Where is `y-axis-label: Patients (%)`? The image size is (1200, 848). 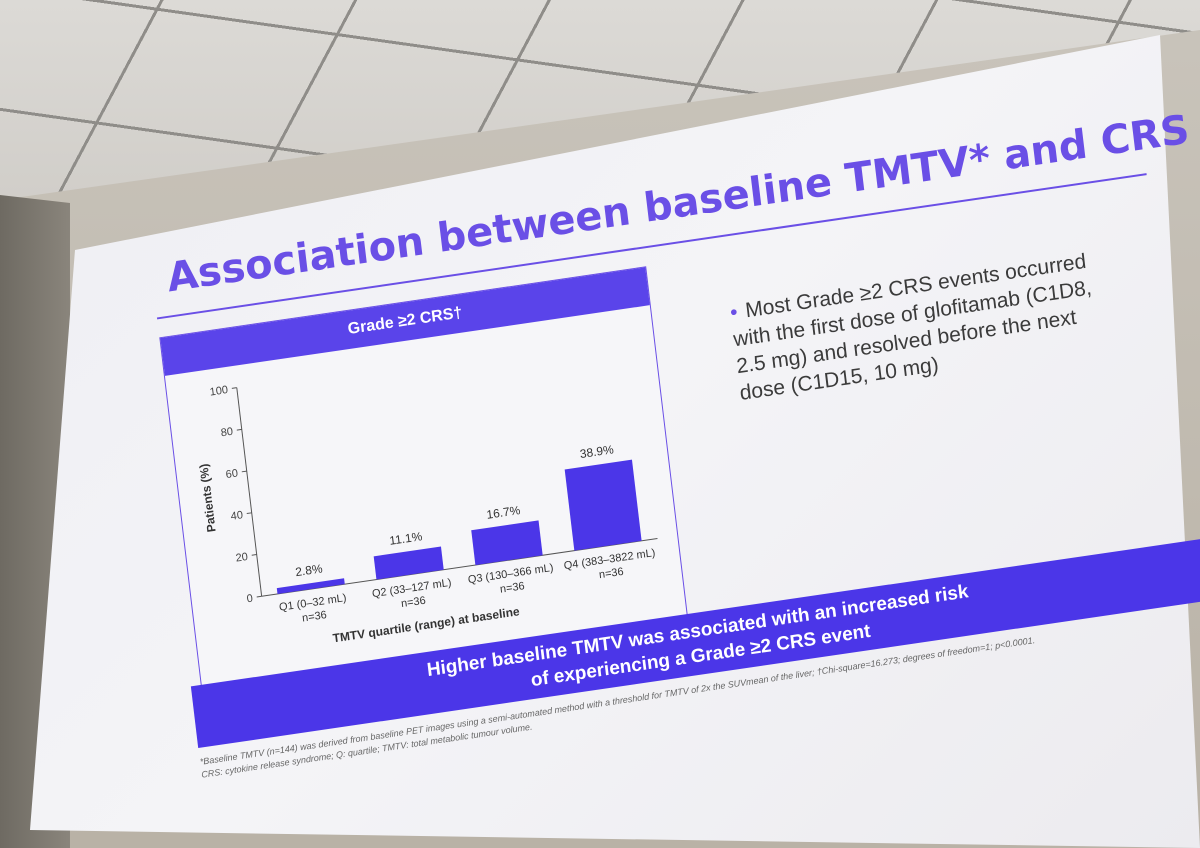
y-axis-label: Patients (%) is located at coordinates (208, 498).